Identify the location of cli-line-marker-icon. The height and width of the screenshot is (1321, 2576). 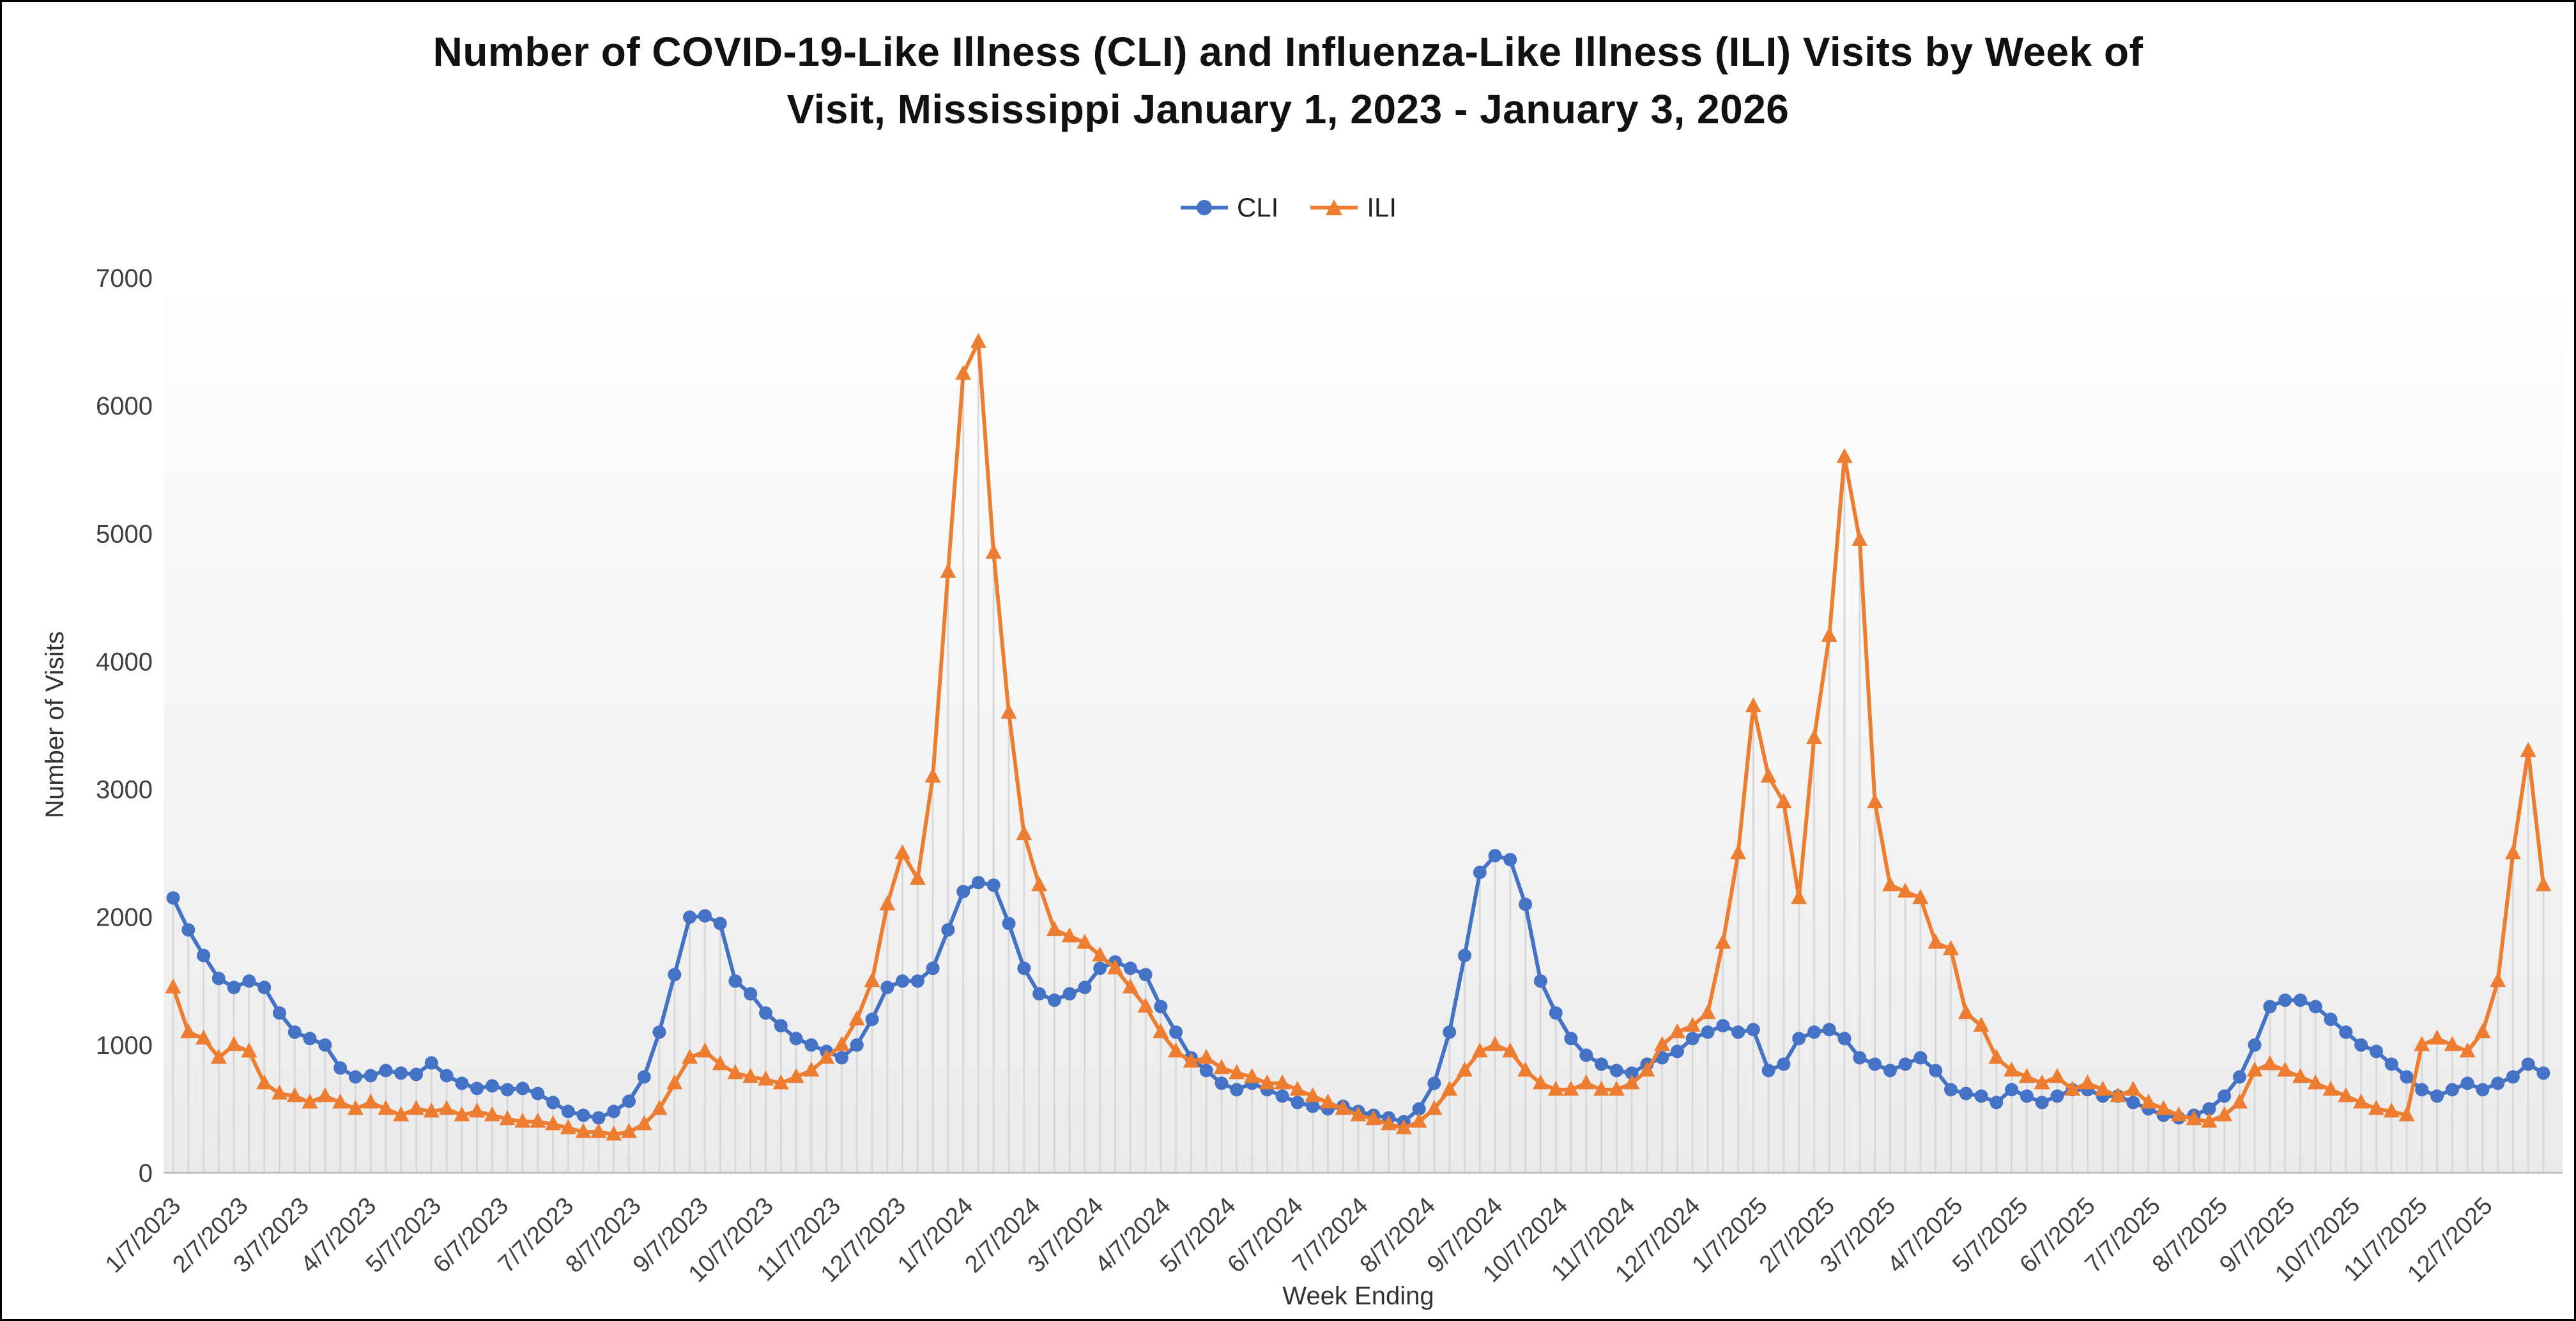
(1204, 208).